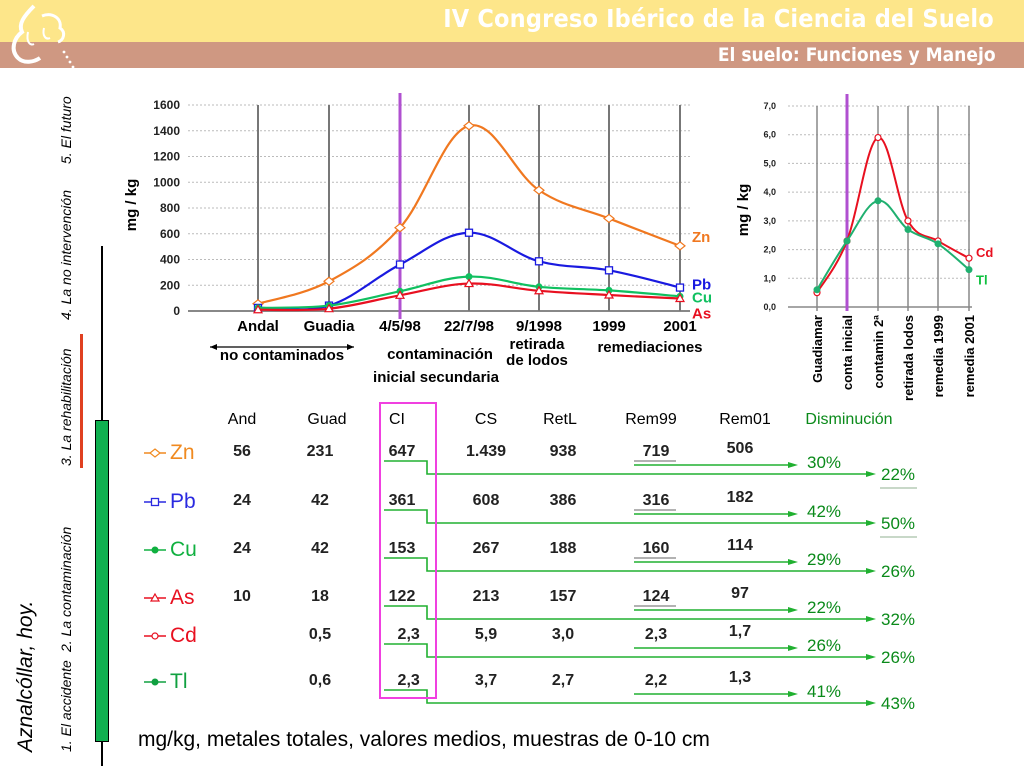 Image resolution: width=1024 pixels, height=768 pixels. What do you see at coordinates (182, 452) in the screenshot?
I see `row-metal-label-zn: Zn` at bounding box center [182, 452].